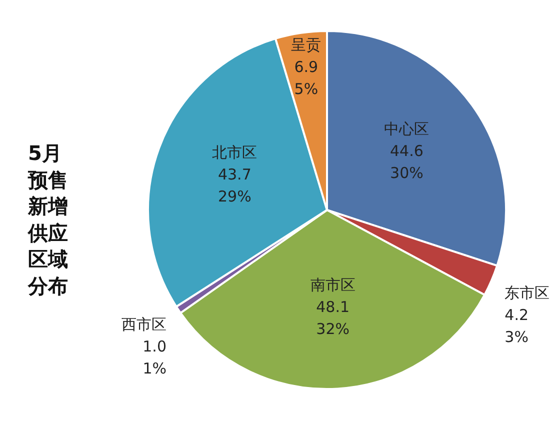  What do you see at coordinates (235, 153) in the screenshot?
I see `slice-label: 北市区` at bounding box center [235, 153].